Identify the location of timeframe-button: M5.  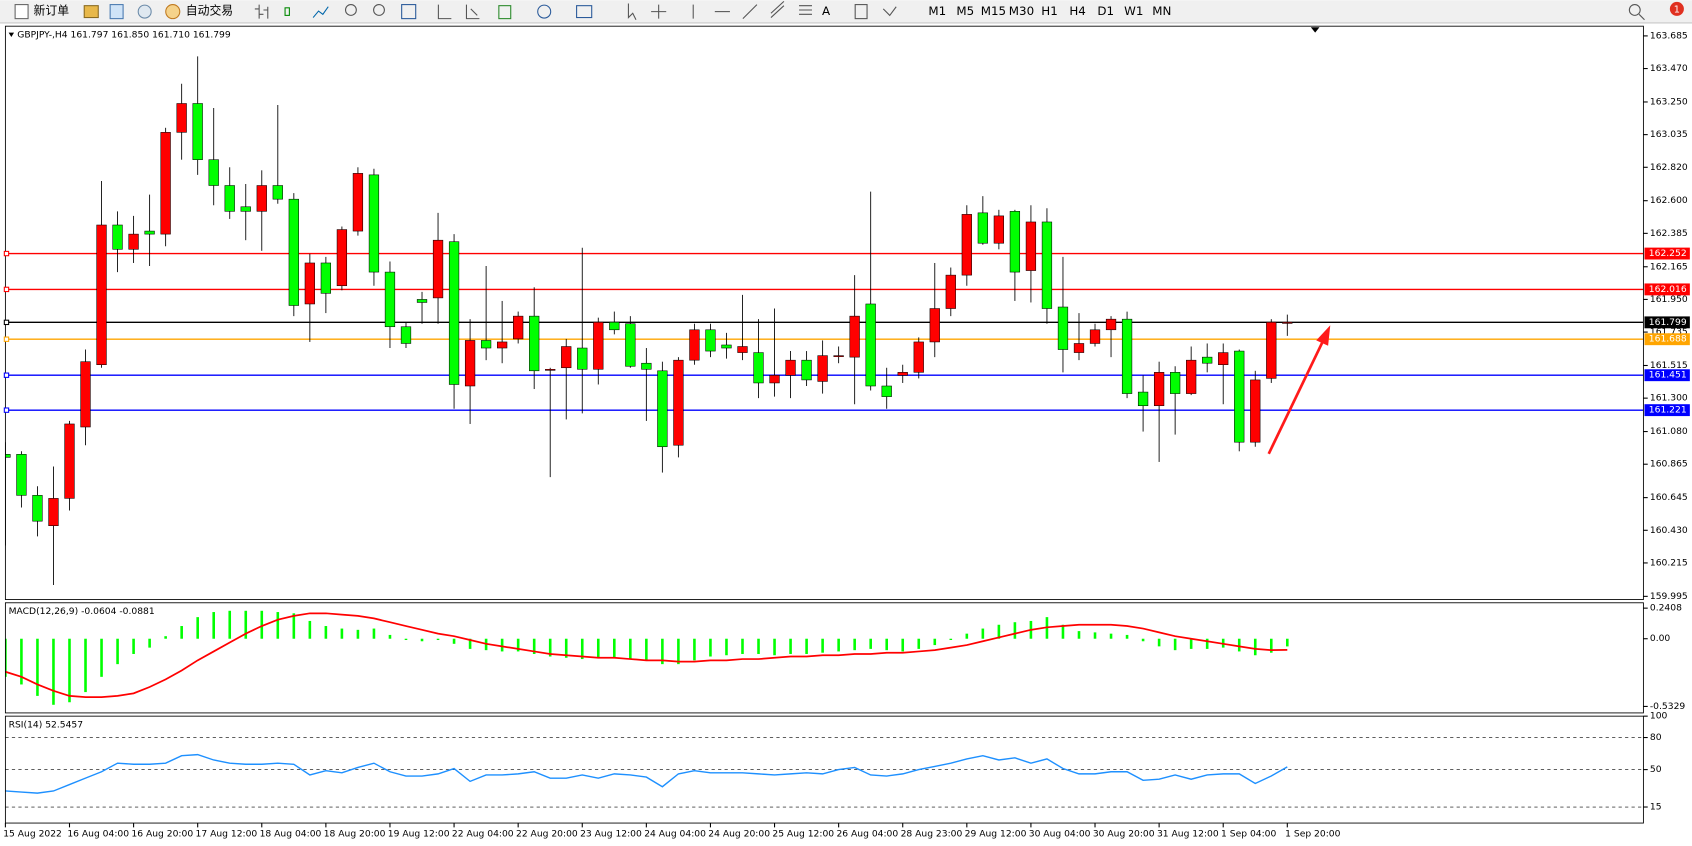
(965, 11).